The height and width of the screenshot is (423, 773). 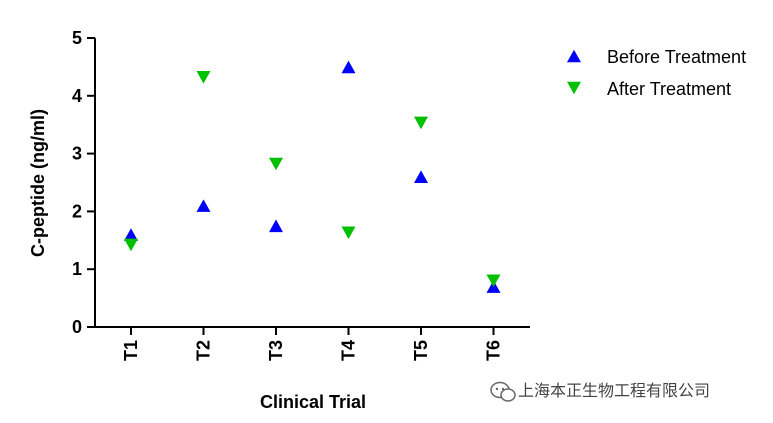 I want to click on y-tick-label: 4, so click(x=77, y=96).